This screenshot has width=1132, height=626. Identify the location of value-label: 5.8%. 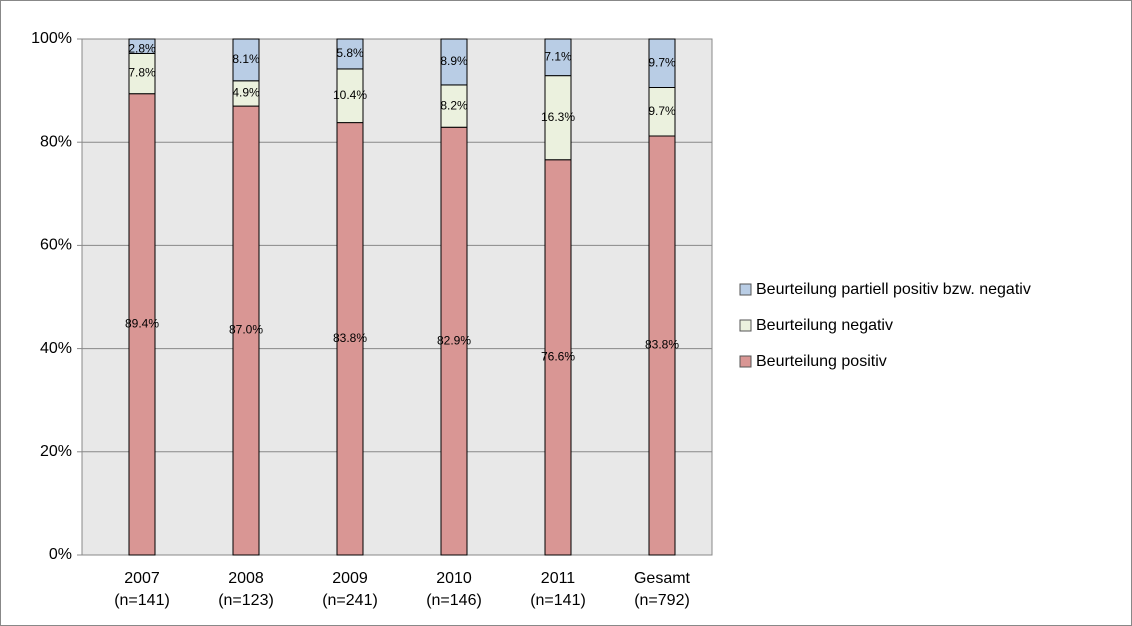
(350, 53).